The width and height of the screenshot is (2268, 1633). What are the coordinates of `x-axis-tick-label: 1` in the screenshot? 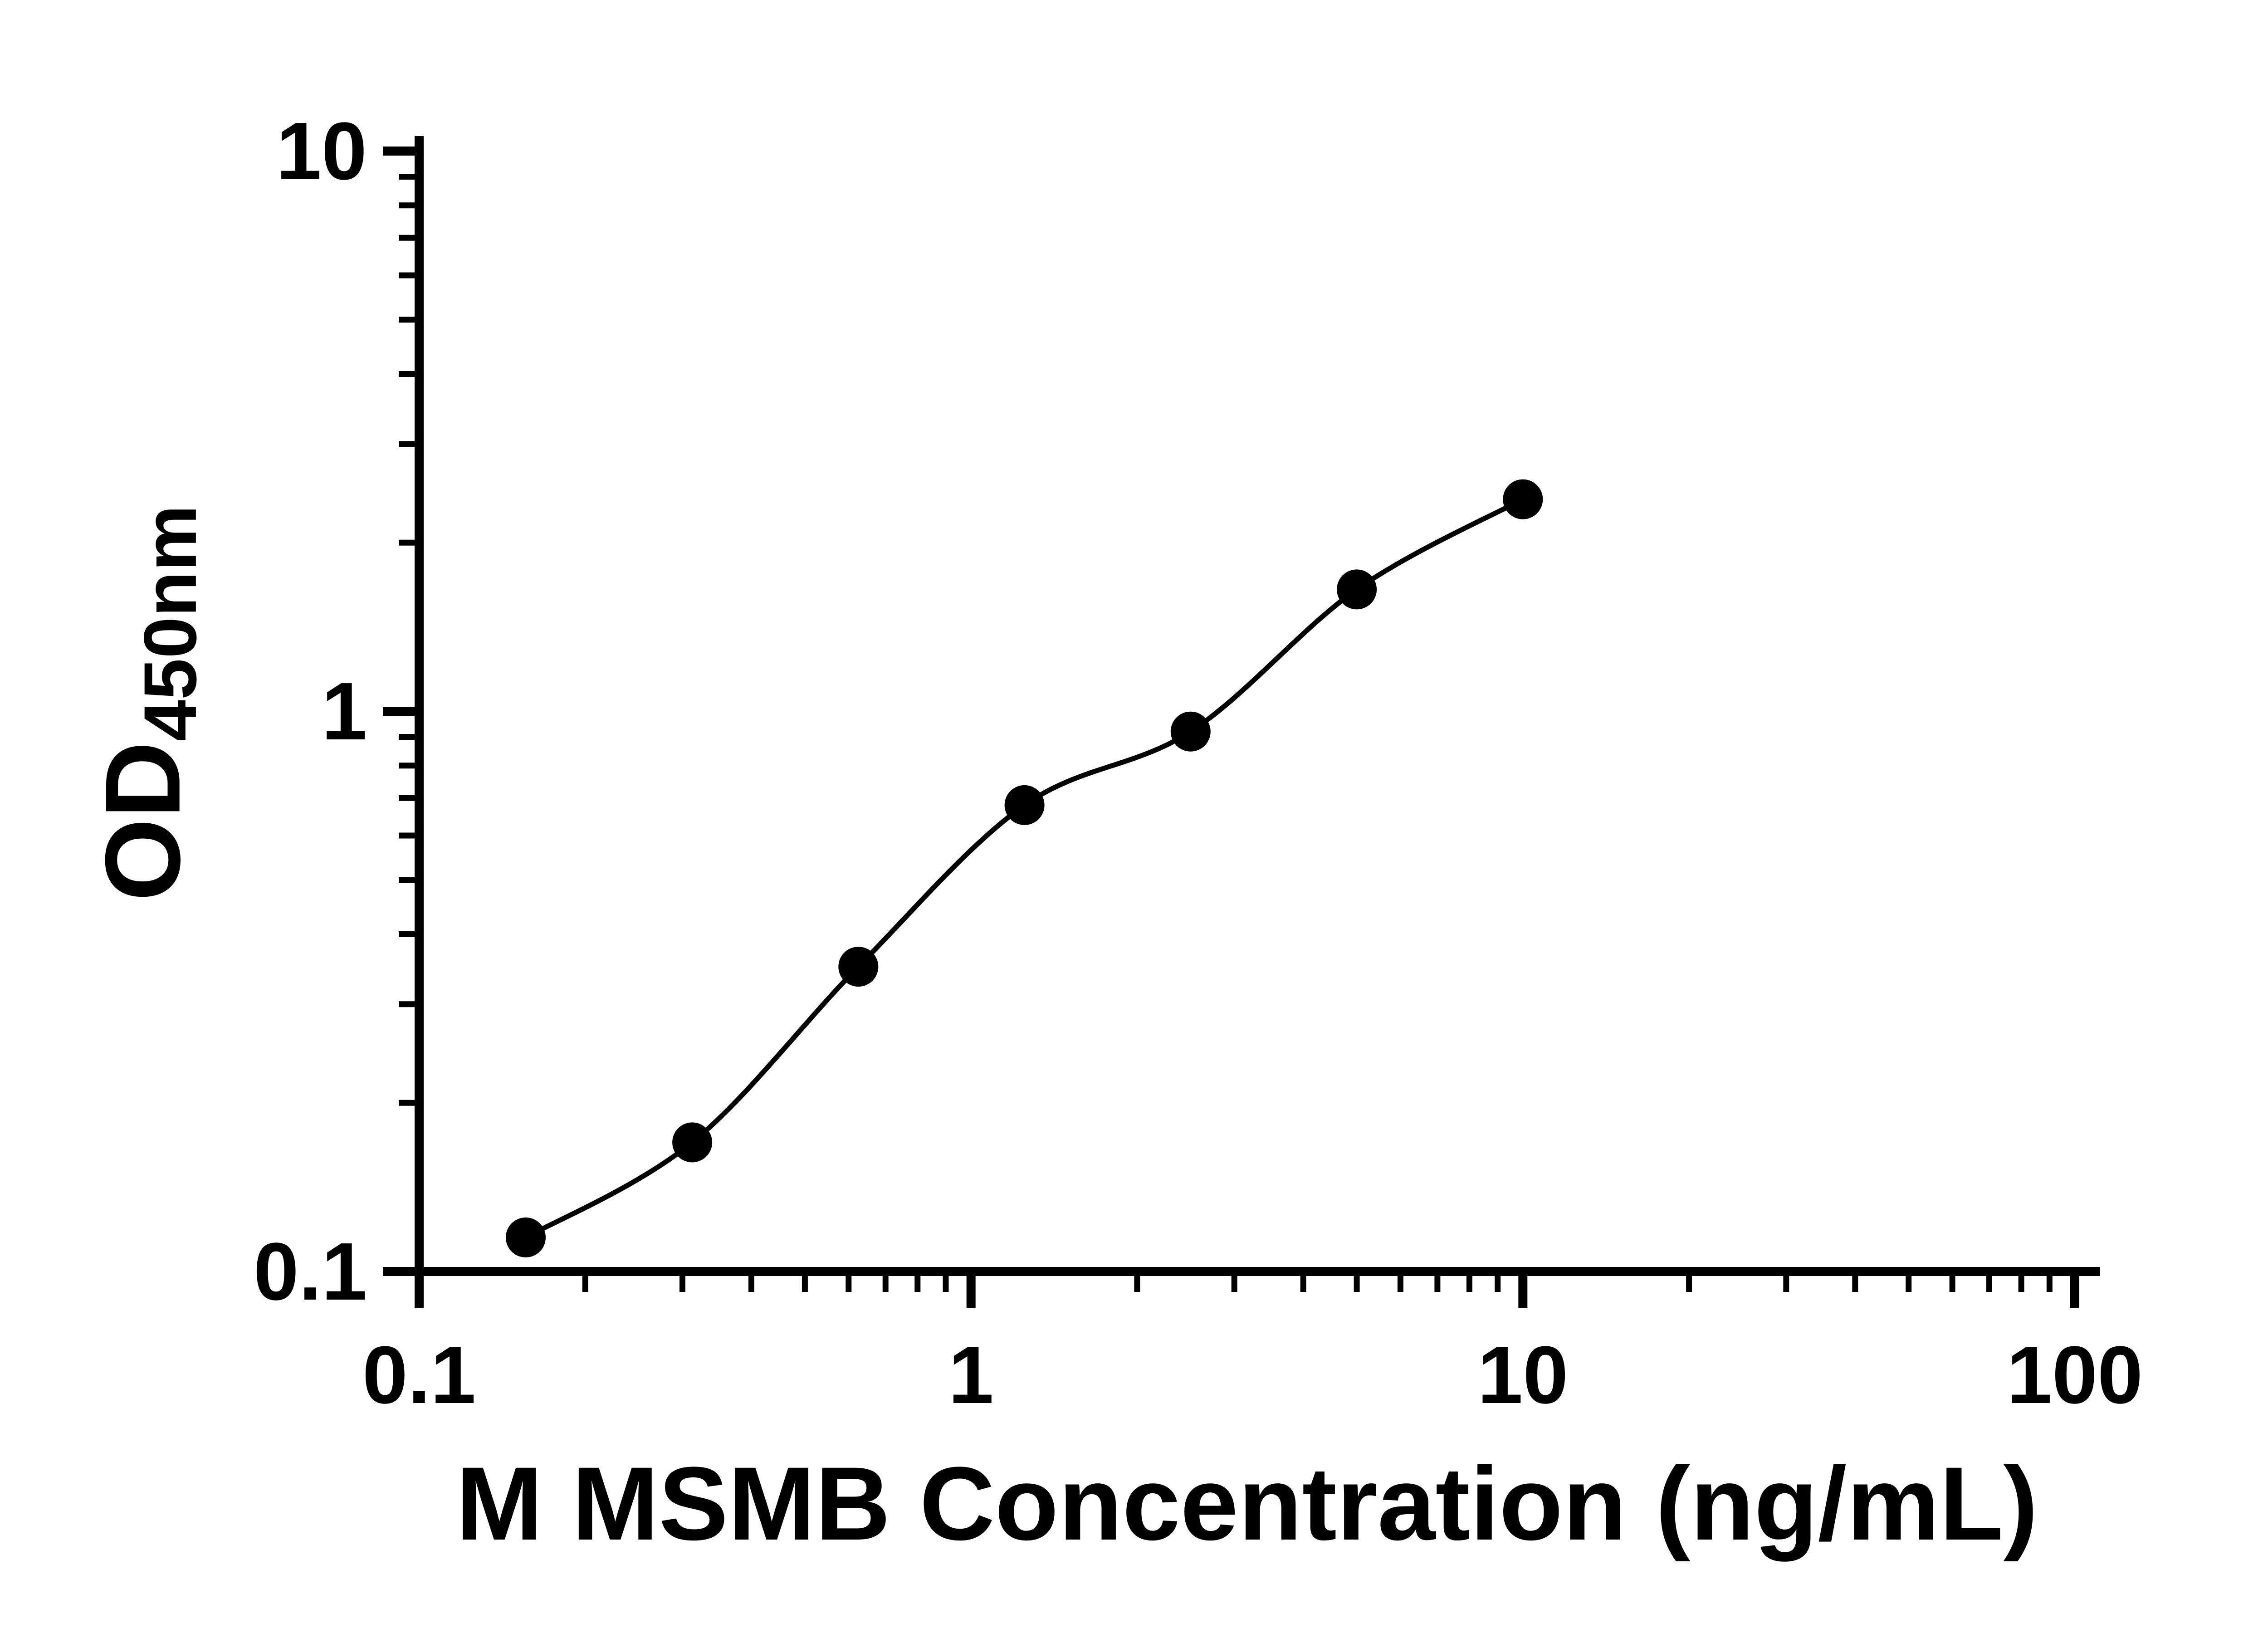 It's located at (971, 1375).